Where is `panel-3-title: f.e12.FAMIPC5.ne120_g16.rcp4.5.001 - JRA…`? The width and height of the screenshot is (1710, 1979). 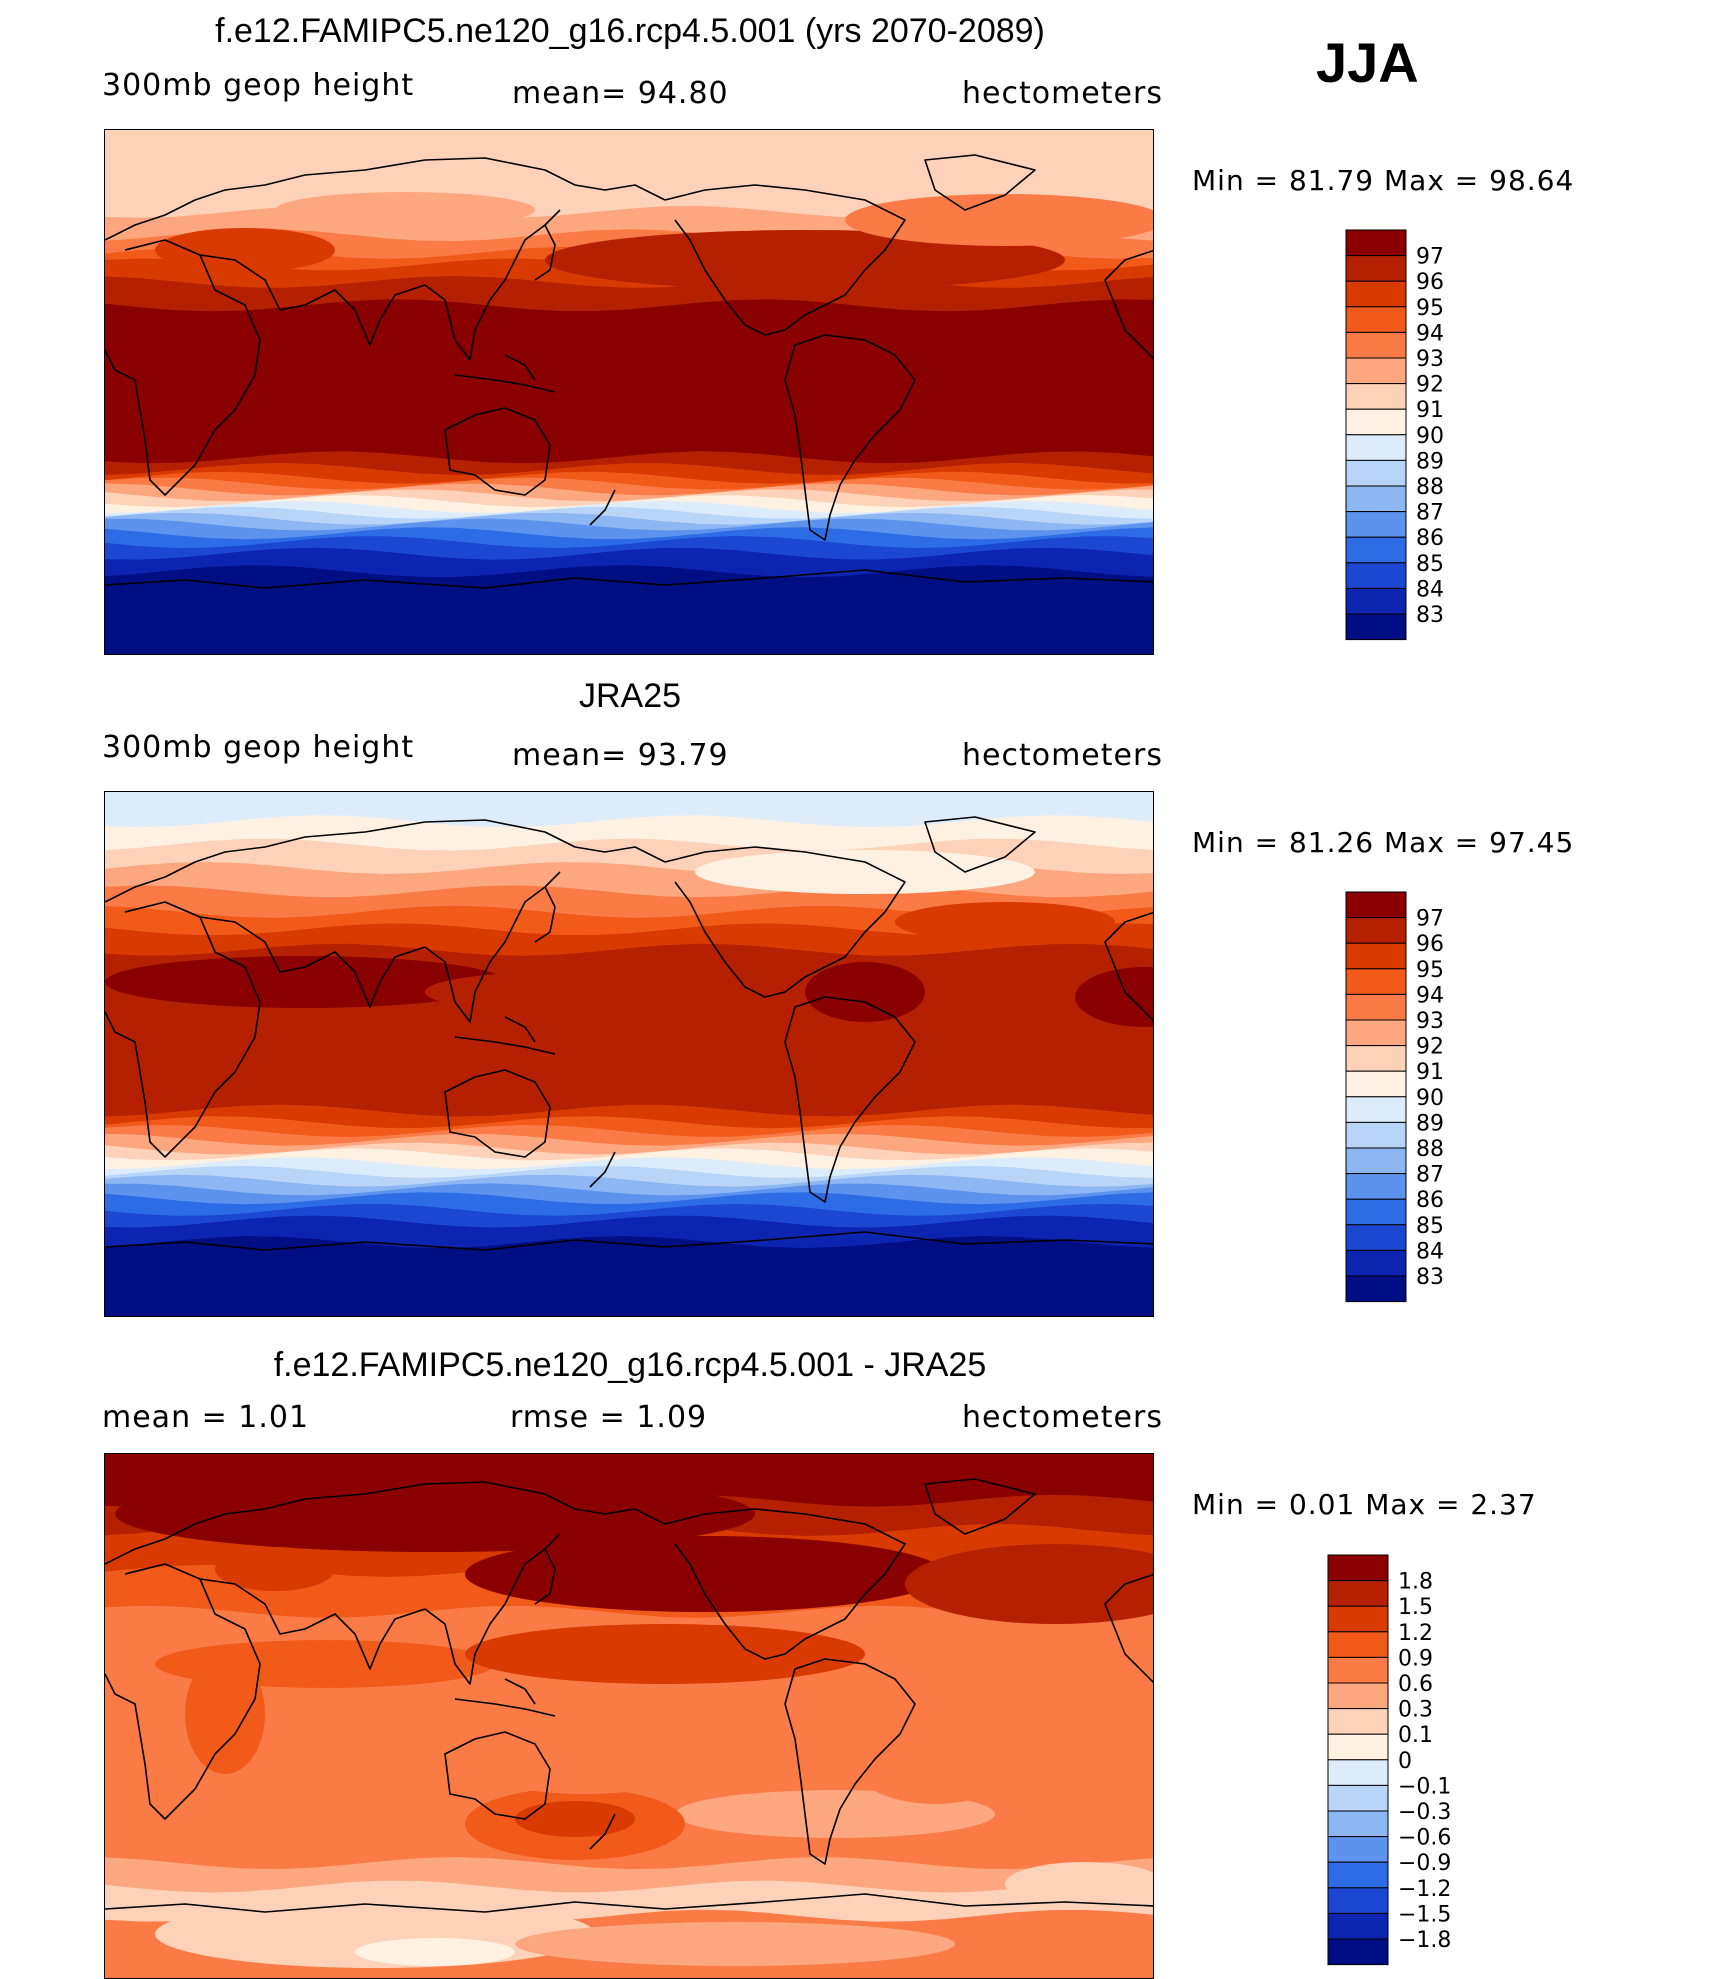
panel-3-title: f.e12.FAMIPC5.ne120_g16.rcp4.5.001 - JRA… is located at coordinates (630, 1365).